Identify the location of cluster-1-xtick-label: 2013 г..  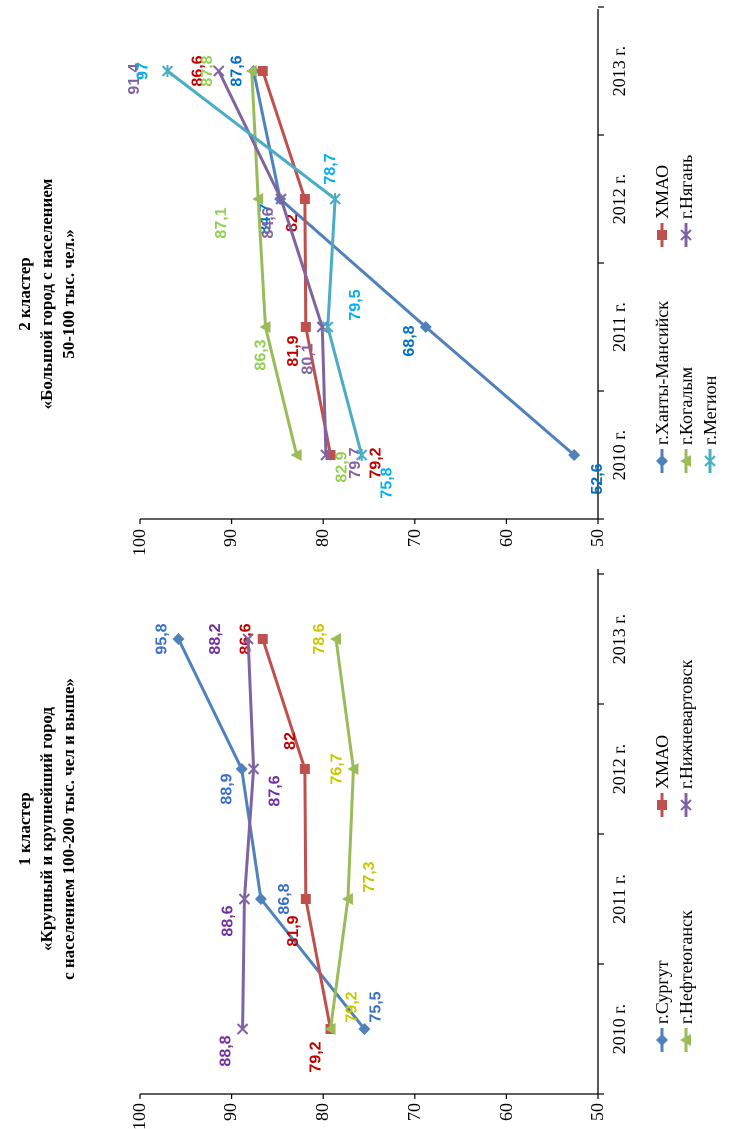
(619, 639).